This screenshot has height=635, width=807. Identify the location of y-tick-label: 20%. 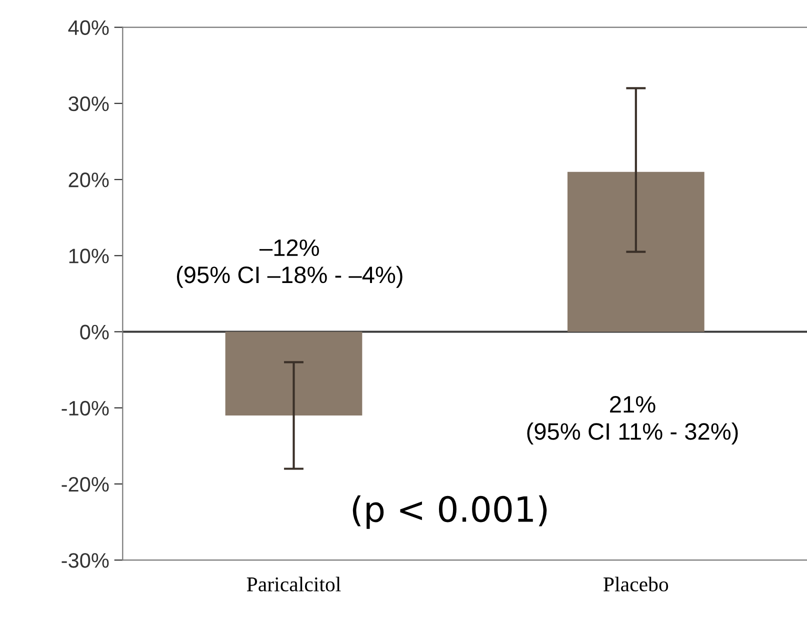
(88, 180).